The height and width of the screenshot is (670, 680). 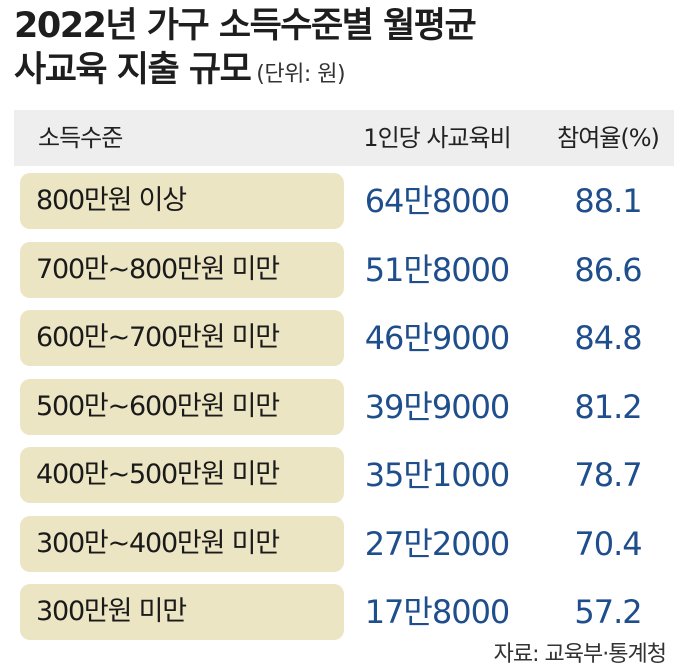 What do you see at coordinates (437, 612) in the screenshot?
I see `per-capita-cost-value: 17만8000` at bounding box center [437, 612].